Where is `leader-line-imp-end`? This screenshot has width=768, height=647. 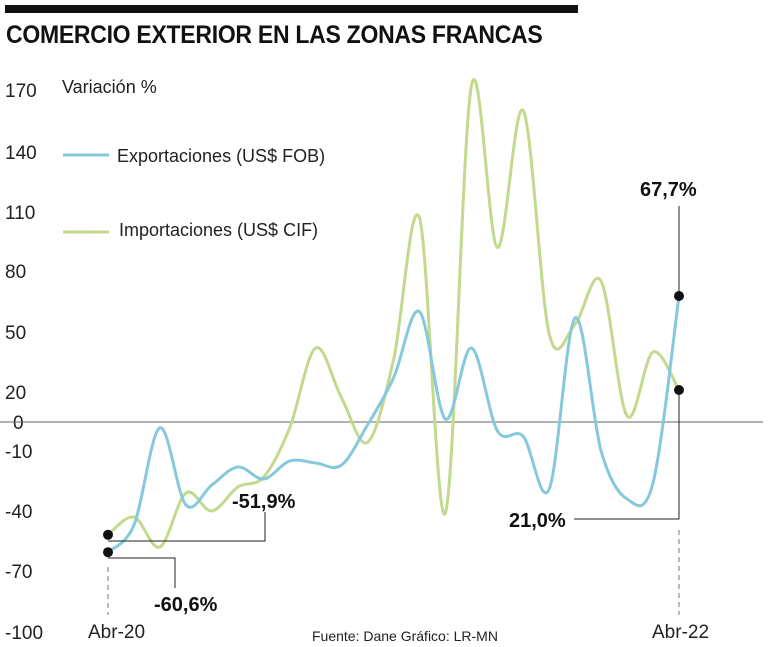
leader-line-imp-end is located at coordinates (627, 457).